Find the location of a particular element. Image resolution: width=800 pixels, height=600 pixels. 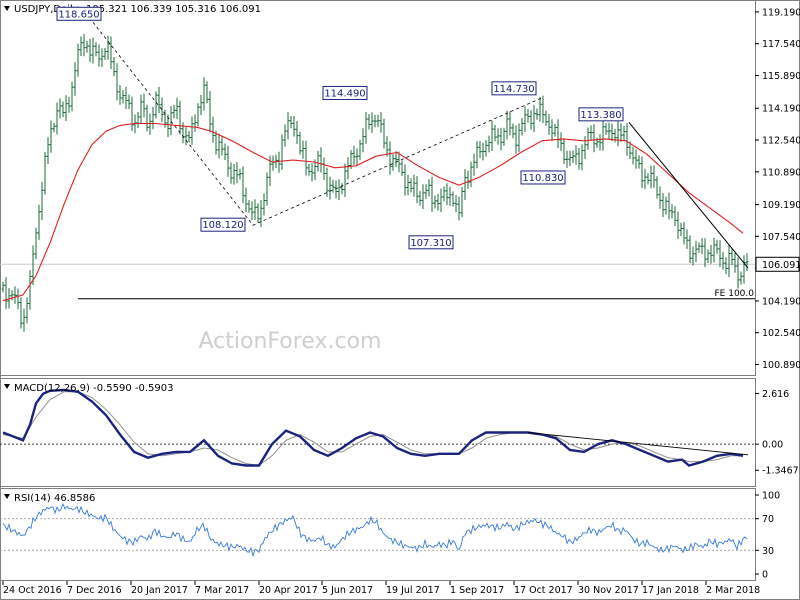

svg-text: 108.120 is located at coordinates (222, 225).